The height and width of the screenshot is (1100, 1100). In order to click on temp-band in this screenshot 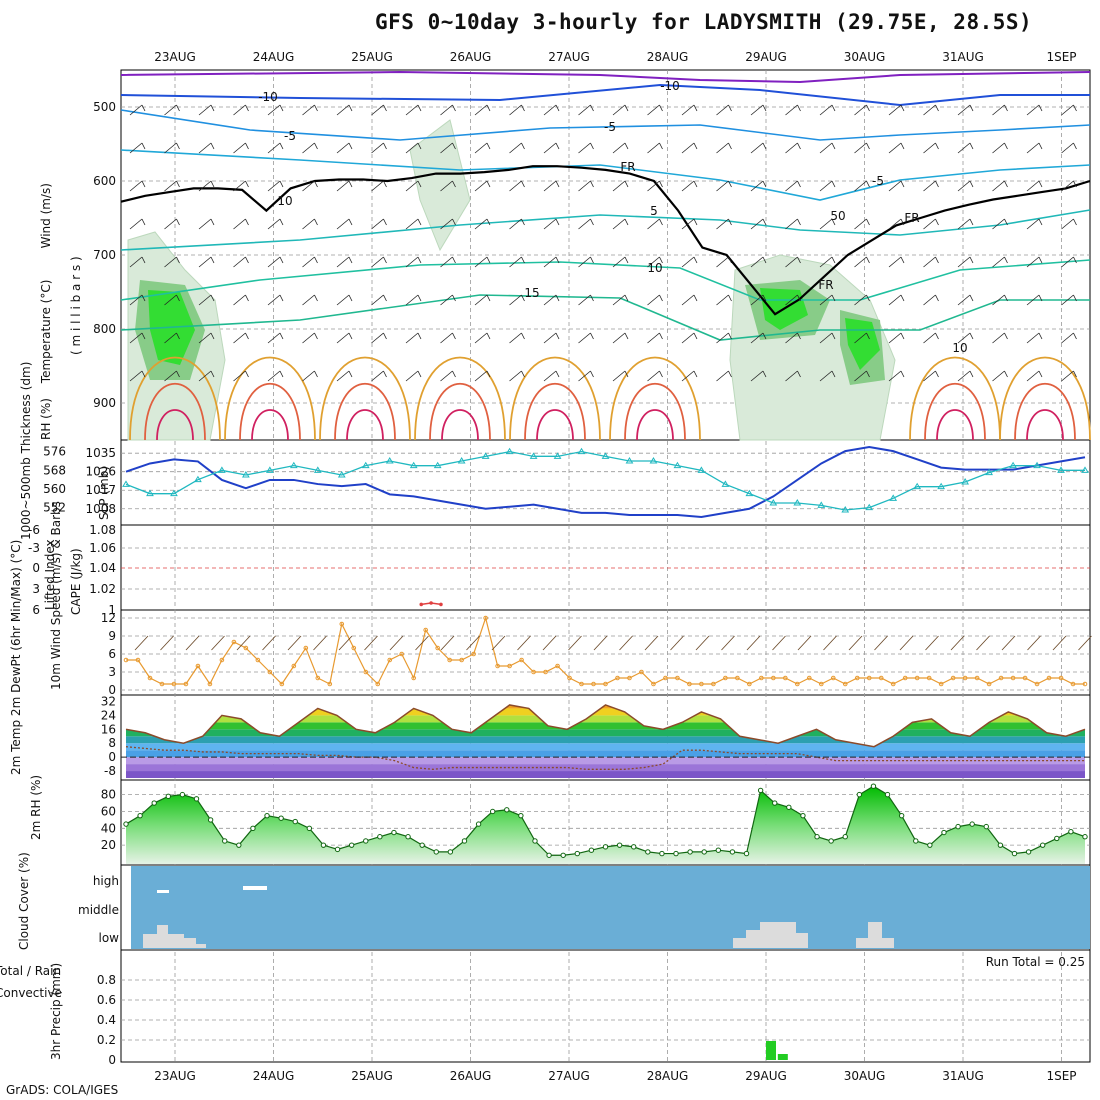, I will do `click(605, 740)`.